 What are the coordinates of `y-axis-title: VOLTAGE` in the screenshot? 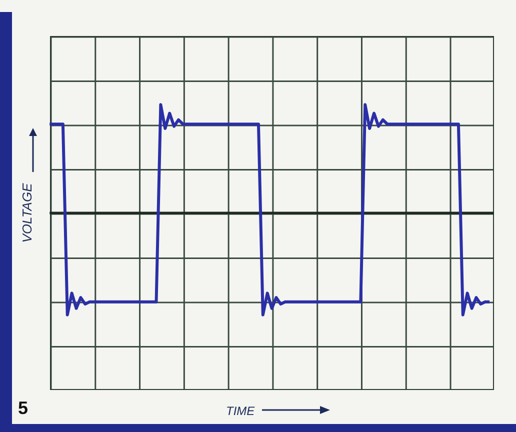 It's located at (26, 212).